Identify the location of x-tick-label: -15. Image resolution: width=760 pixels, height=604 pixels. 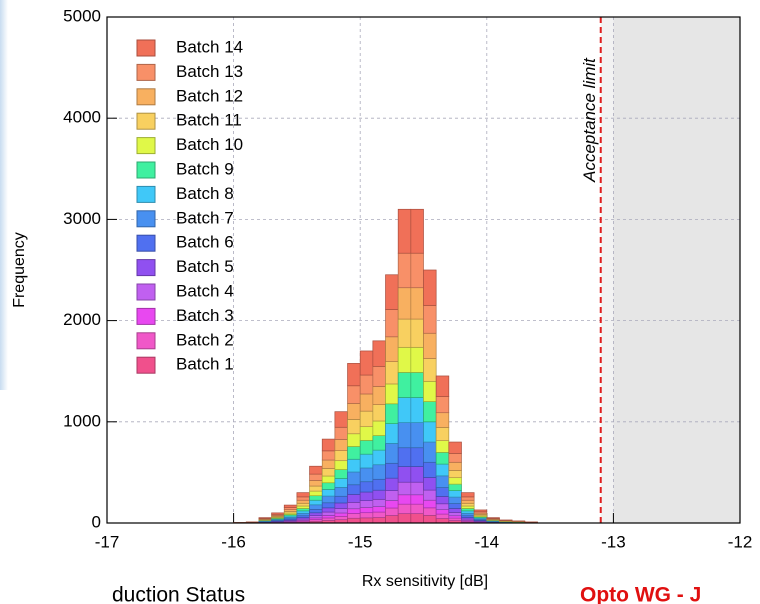
(360, 541).